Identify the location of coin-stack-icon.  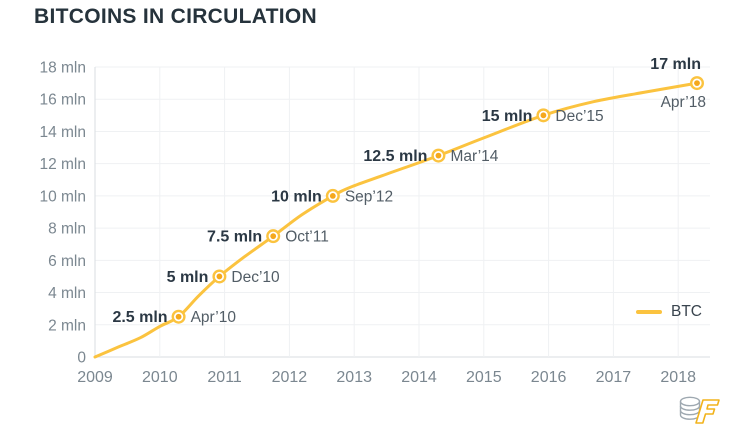
(690, 408).